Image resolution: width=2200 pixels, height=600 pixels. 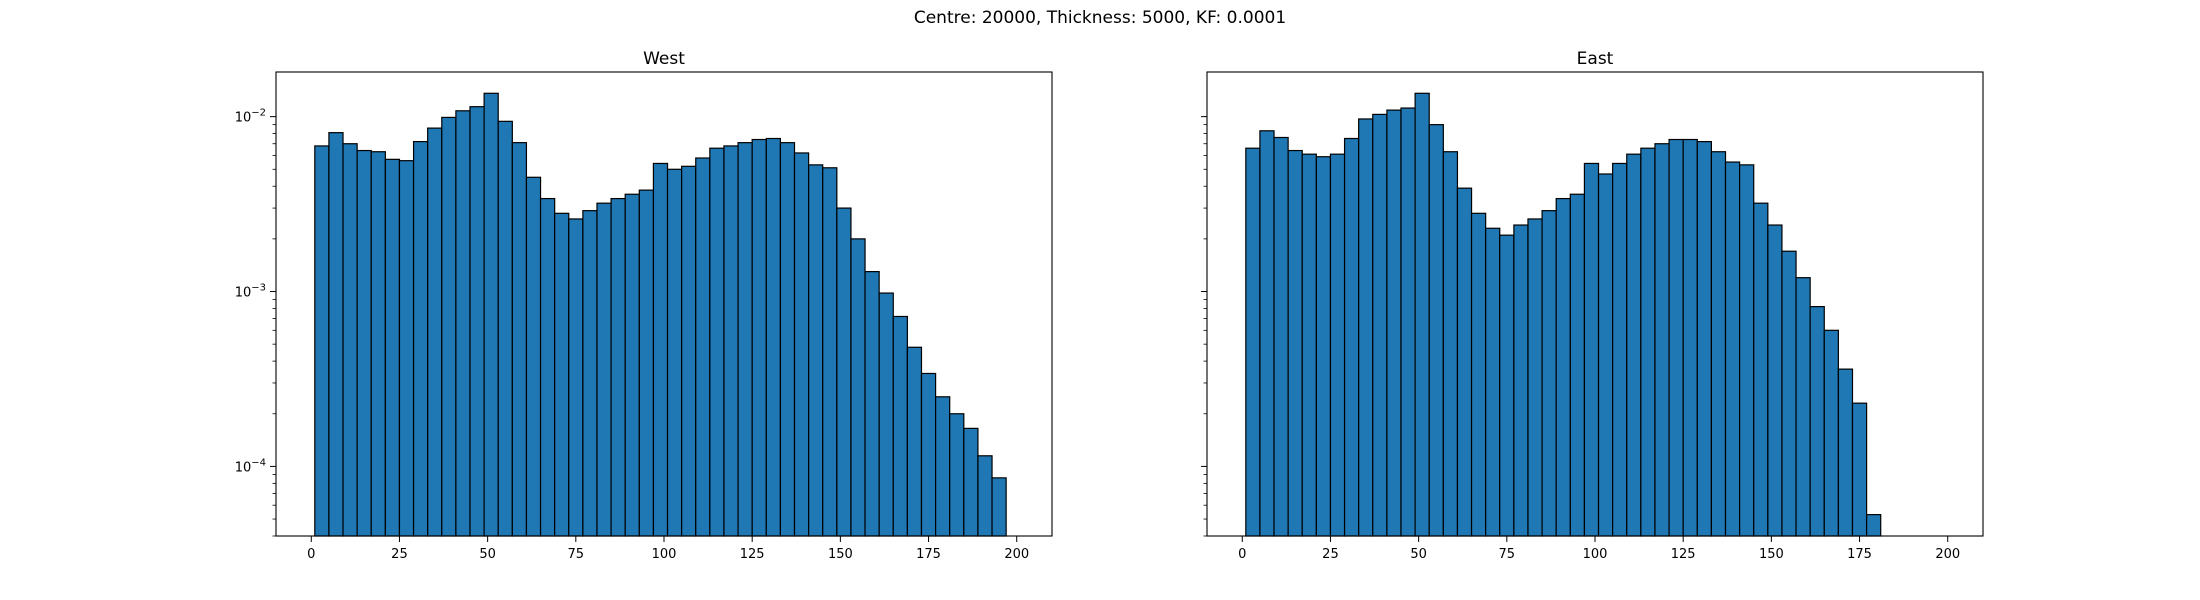 I want to click on axes-title: East, so click(x=1595, y=59).